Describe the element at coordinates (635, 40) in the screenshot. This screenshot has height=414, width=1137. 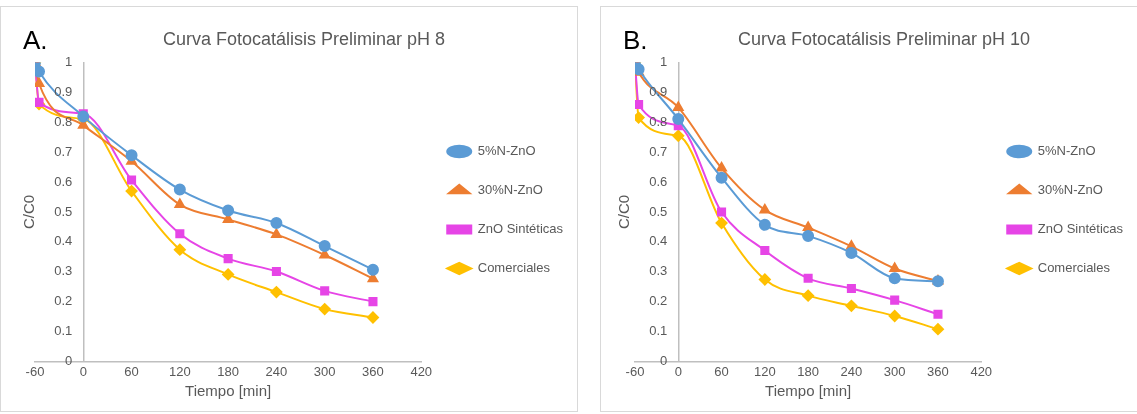
I see `text: B.` at that location.